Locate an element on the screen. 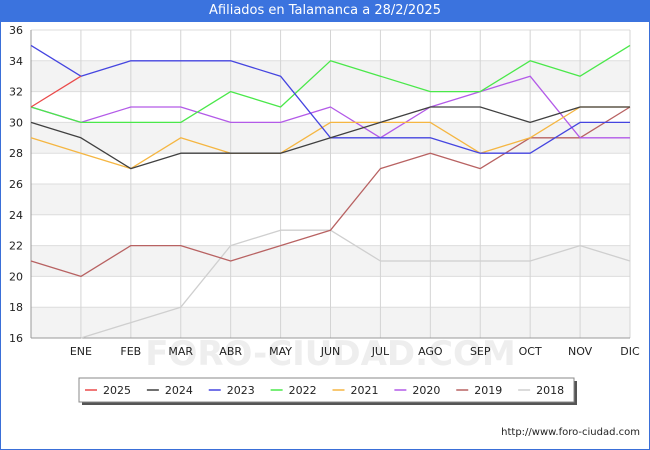 Image resolution: width=650 pixels, height=450 pixels. x-tick-label: MAR is located at coordinates (180, 351).